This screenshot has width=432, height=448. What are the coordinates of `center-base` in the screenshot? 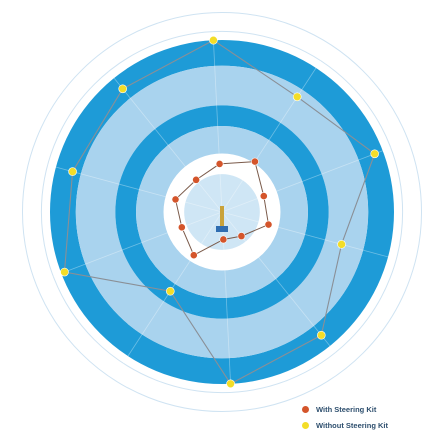 It's located at (222, 229).